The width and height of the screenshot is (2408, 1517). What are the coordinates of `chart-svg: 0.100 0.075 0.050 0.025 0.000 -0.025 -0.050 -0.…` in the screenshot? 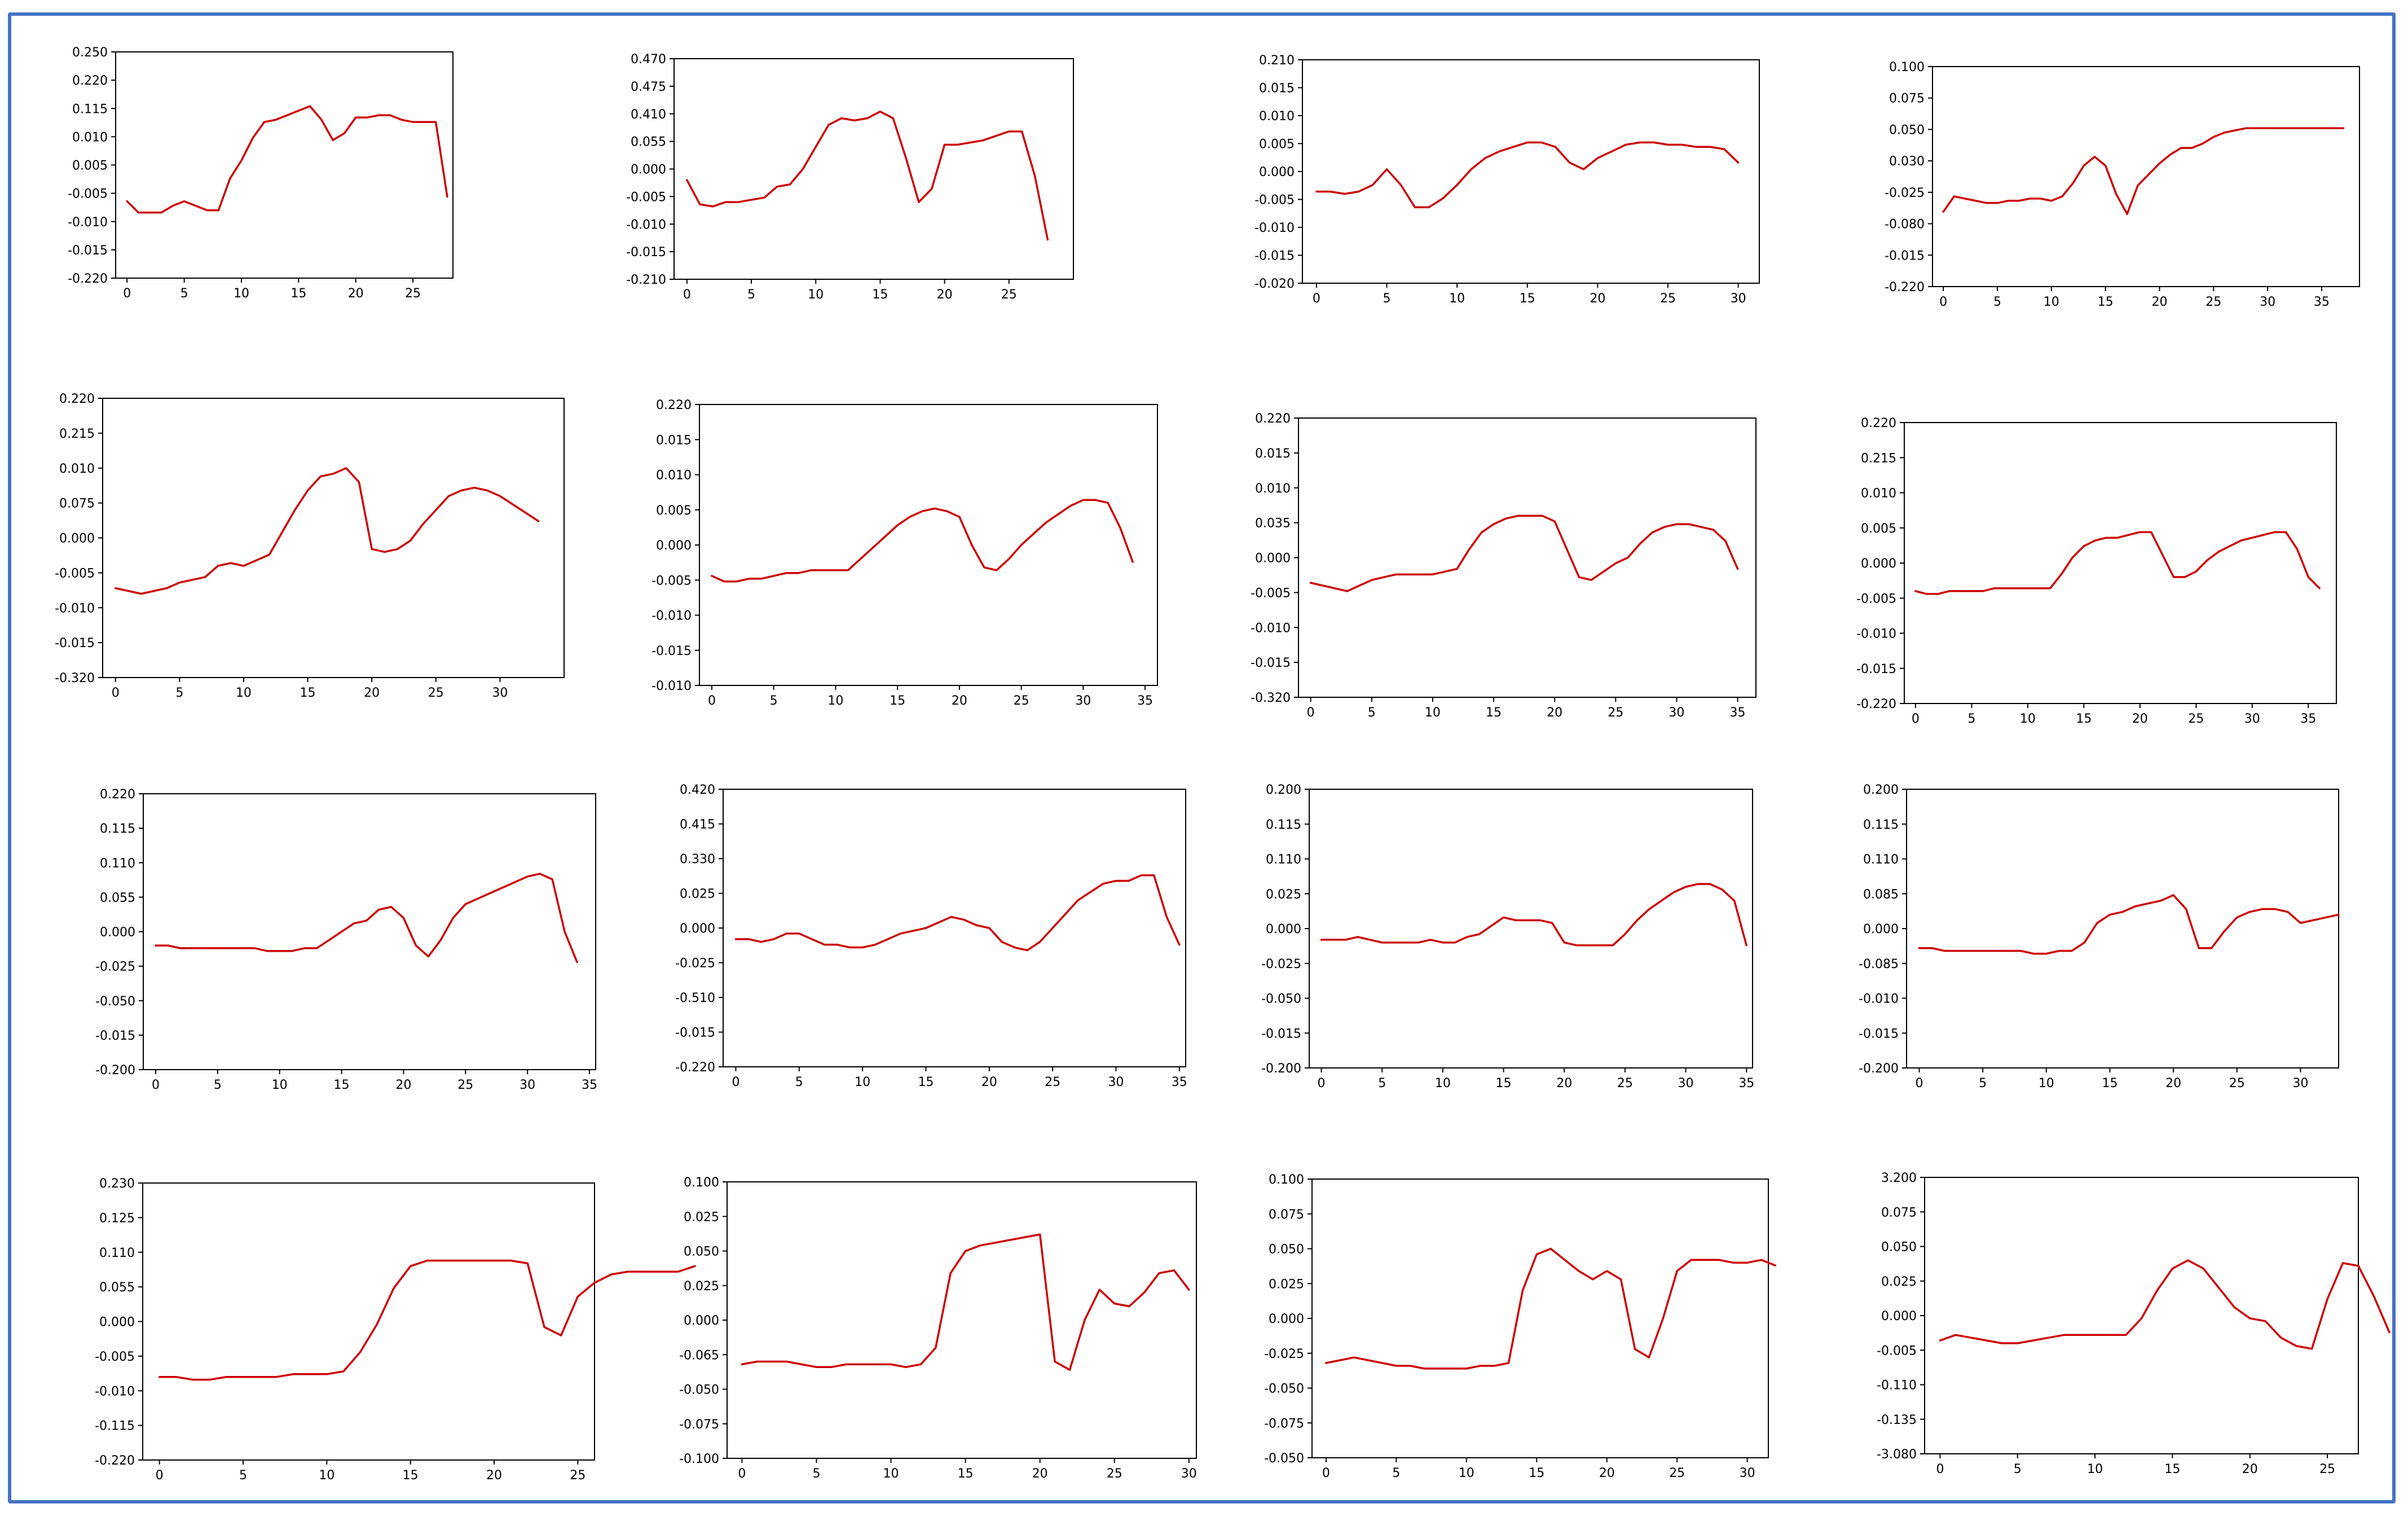 It's located at (1520, 1326).